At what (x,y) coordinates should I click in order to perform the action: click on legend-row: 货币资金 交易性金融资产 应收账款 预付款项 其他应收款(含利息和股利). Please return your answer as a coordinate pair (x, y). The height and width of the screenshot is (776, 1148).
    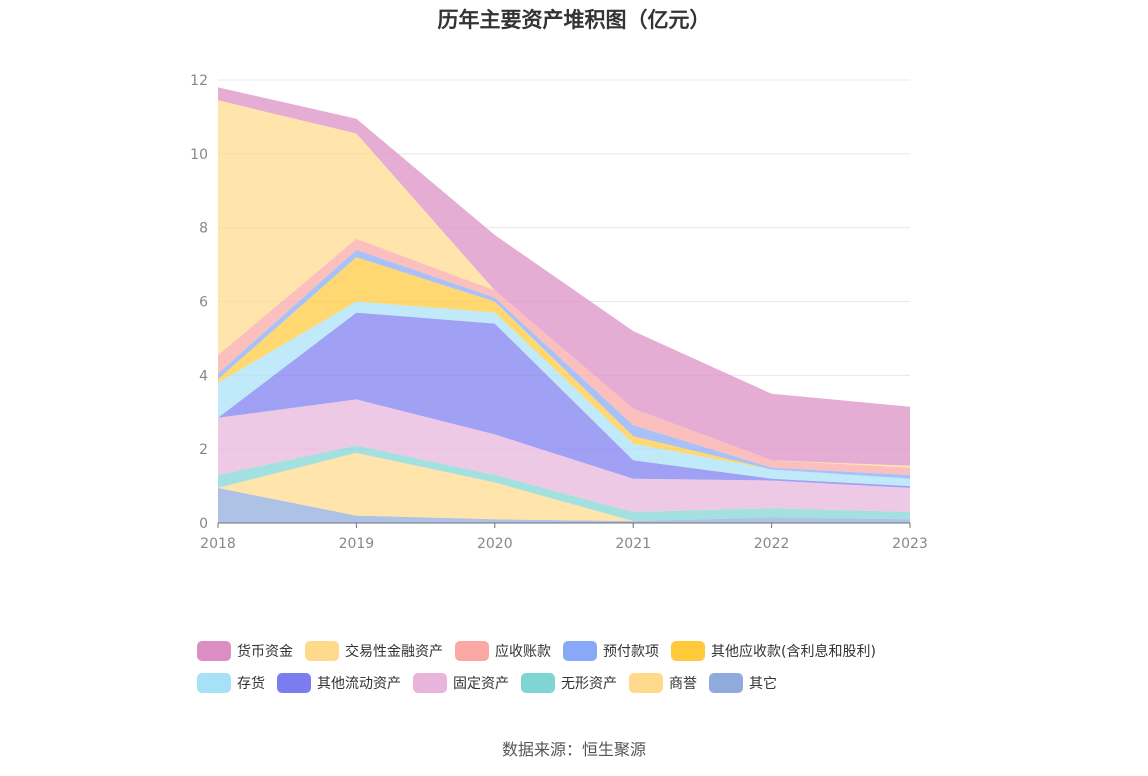
    Looking at the image, I should click on (597, 651).